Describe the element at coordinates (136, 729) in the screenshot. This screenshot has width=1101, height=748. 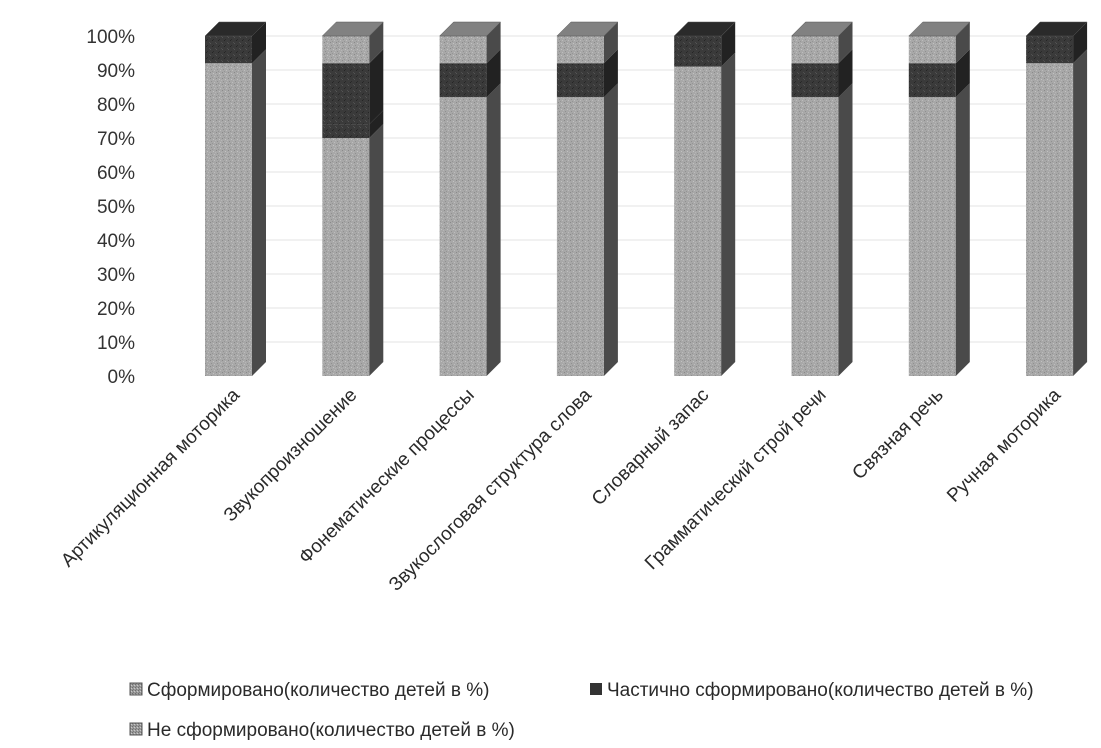
I see `legend-swatch-not-formed` at that location.